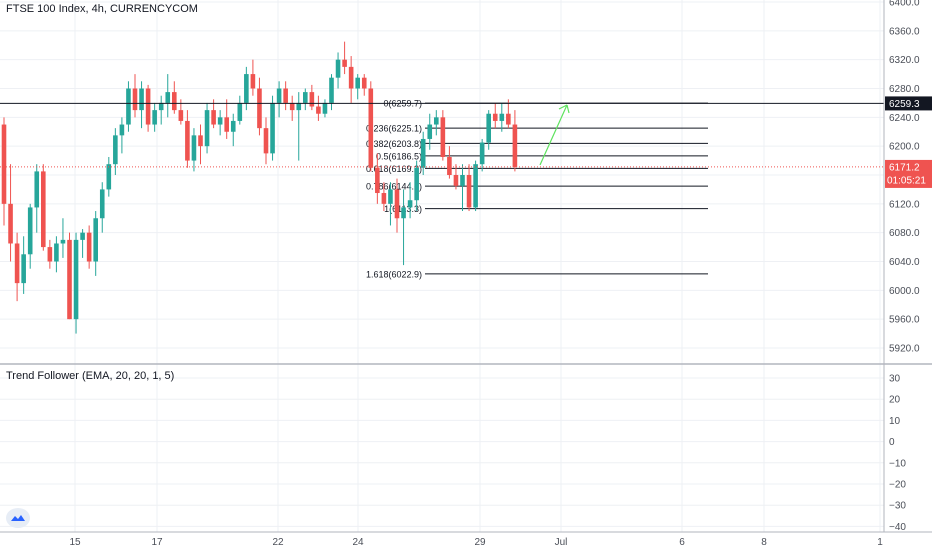 The width and height of the screenshot is (932, 550). I want to click on indicator-tick-label: −10, so click(897, 463).